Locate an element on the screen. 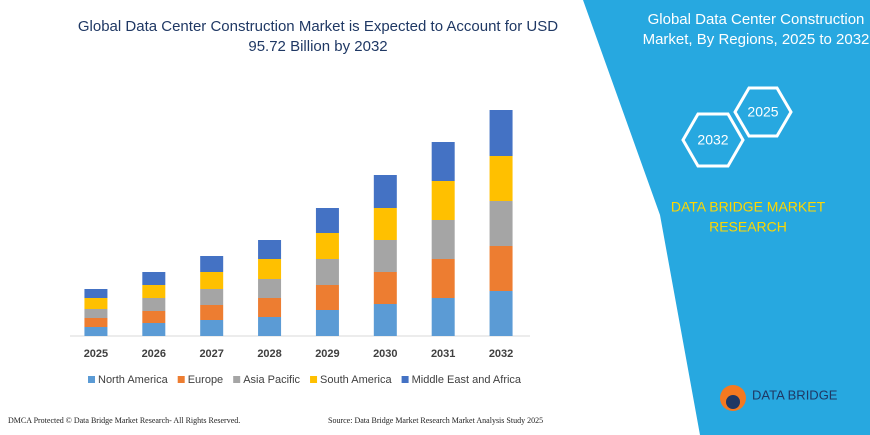  brand: DATA BRIDGE MARKET is located at coordinates (748, 207).